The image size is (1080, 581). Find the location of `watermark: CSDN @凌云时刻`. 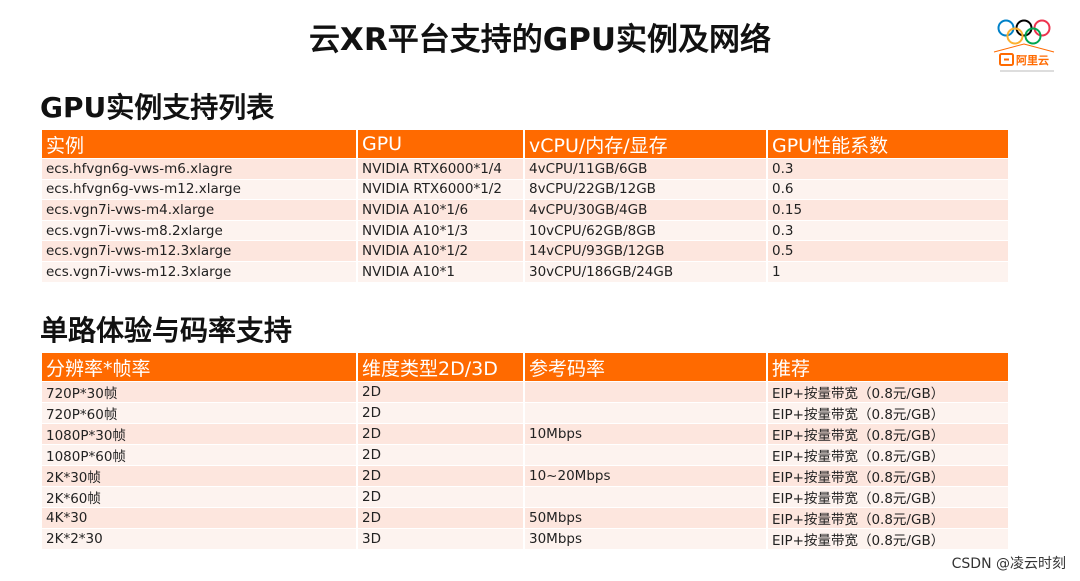

watermark: CSDN @凌云时刻 is located at coordinates (1008, 564).